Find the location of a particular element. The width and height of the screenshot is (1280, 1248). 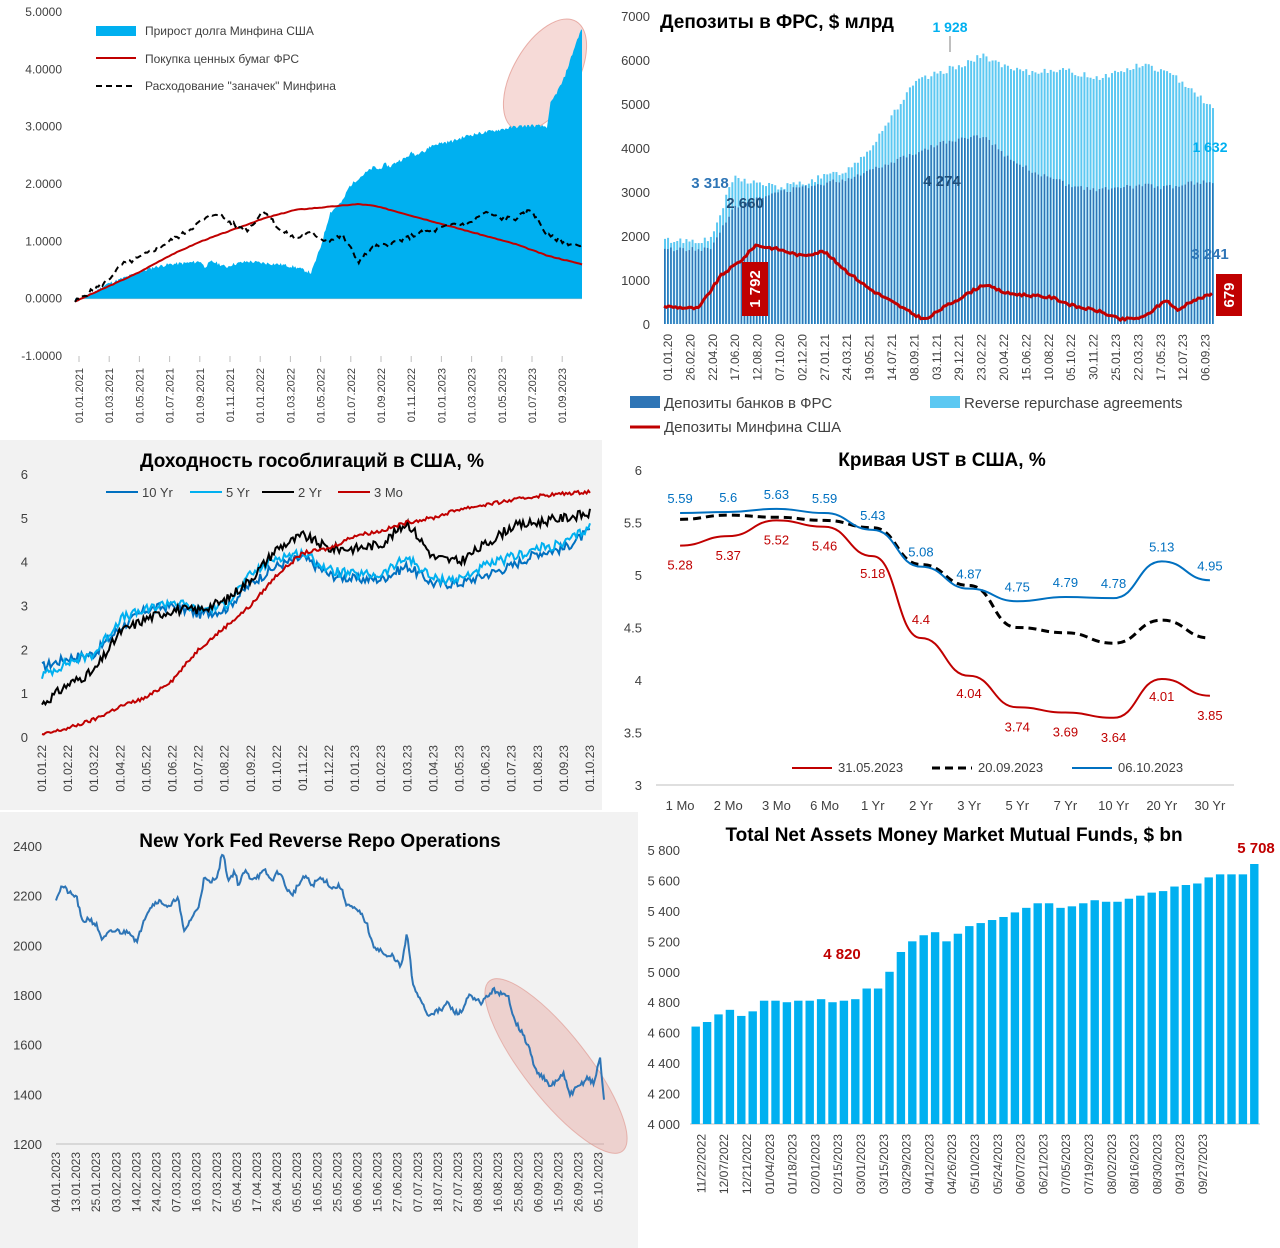

x-tick-label: 01.11.22 is located at coordinates (303, 768).